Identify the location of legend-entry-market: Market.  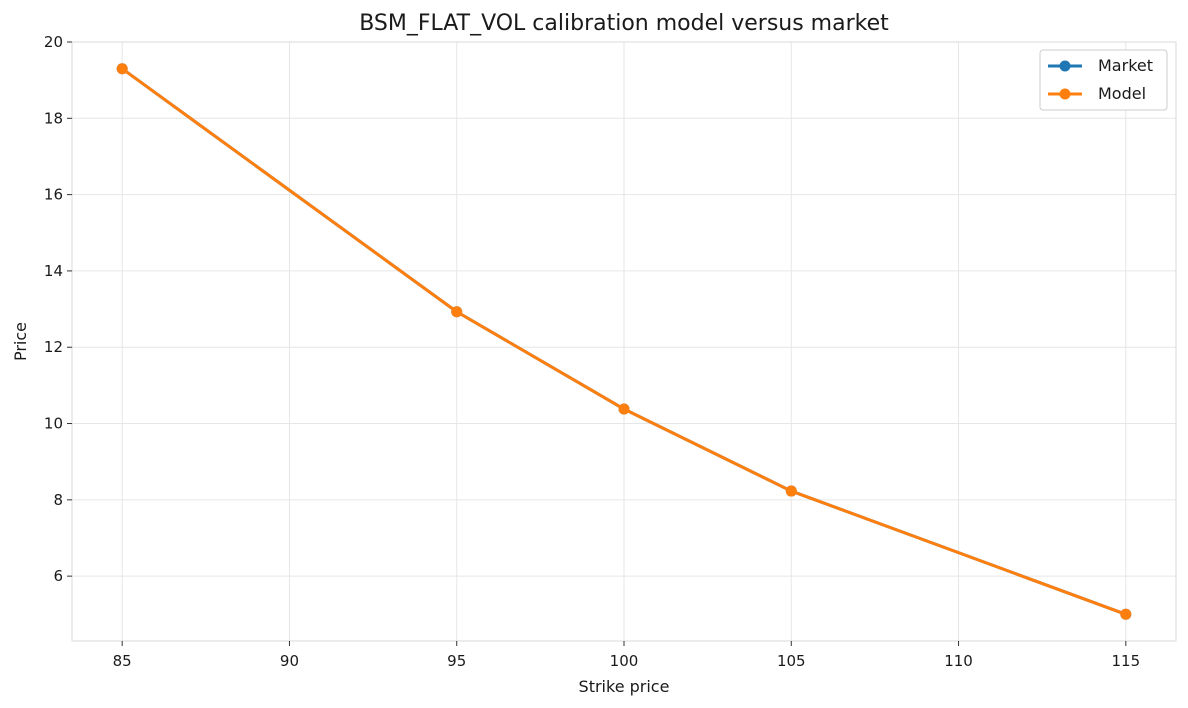
(1100, 65).